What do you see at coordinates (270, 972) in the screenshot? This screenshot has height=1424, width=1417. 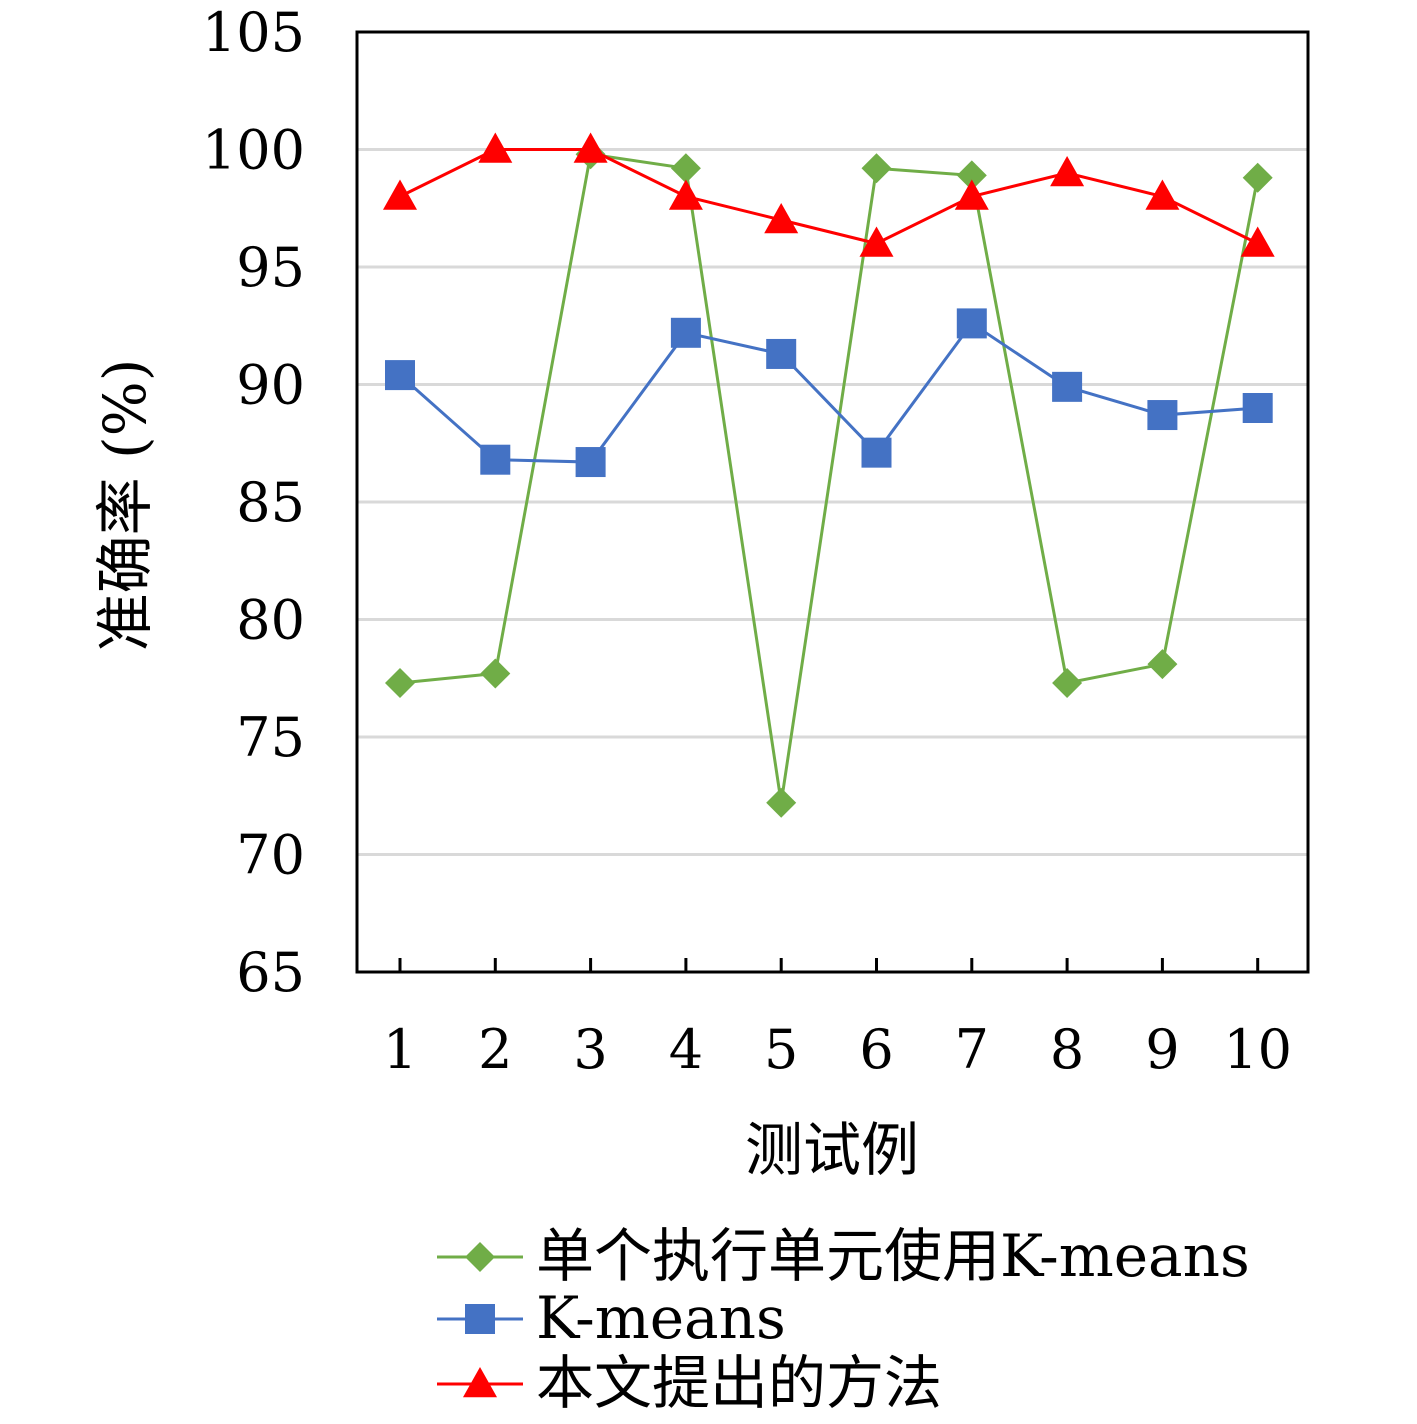 I see `y-tick-label: 65` at bounding box center [270, 972].